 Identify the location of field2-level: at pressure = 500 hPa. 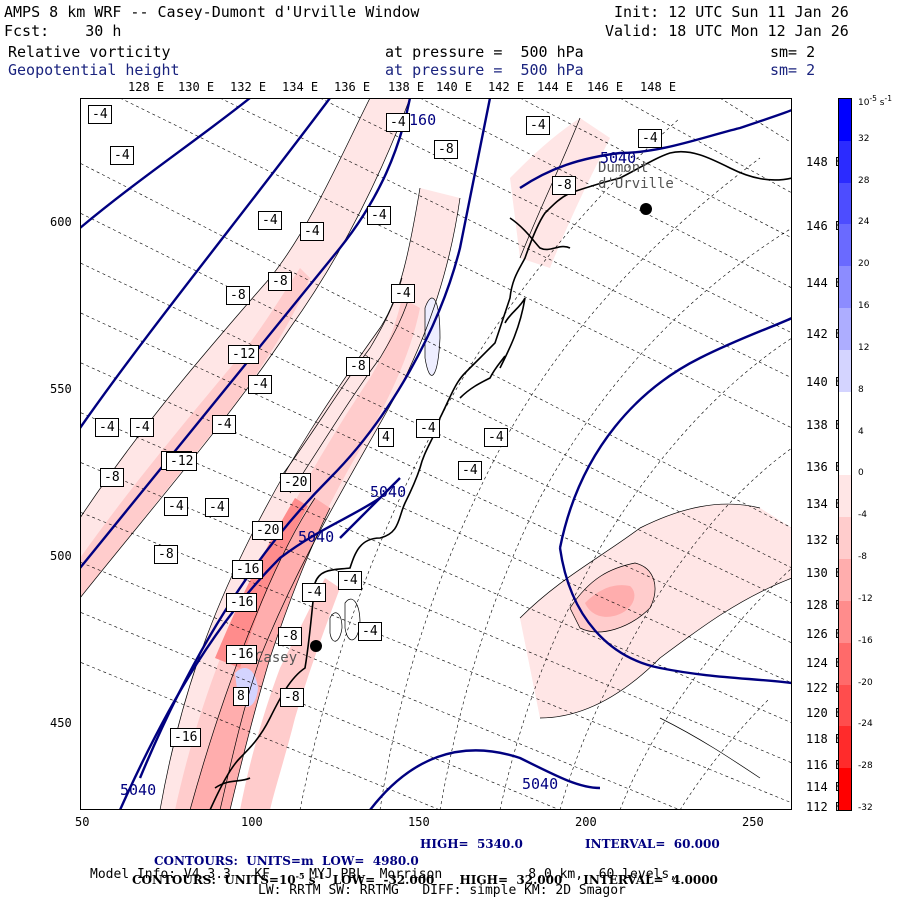
(484, 70).